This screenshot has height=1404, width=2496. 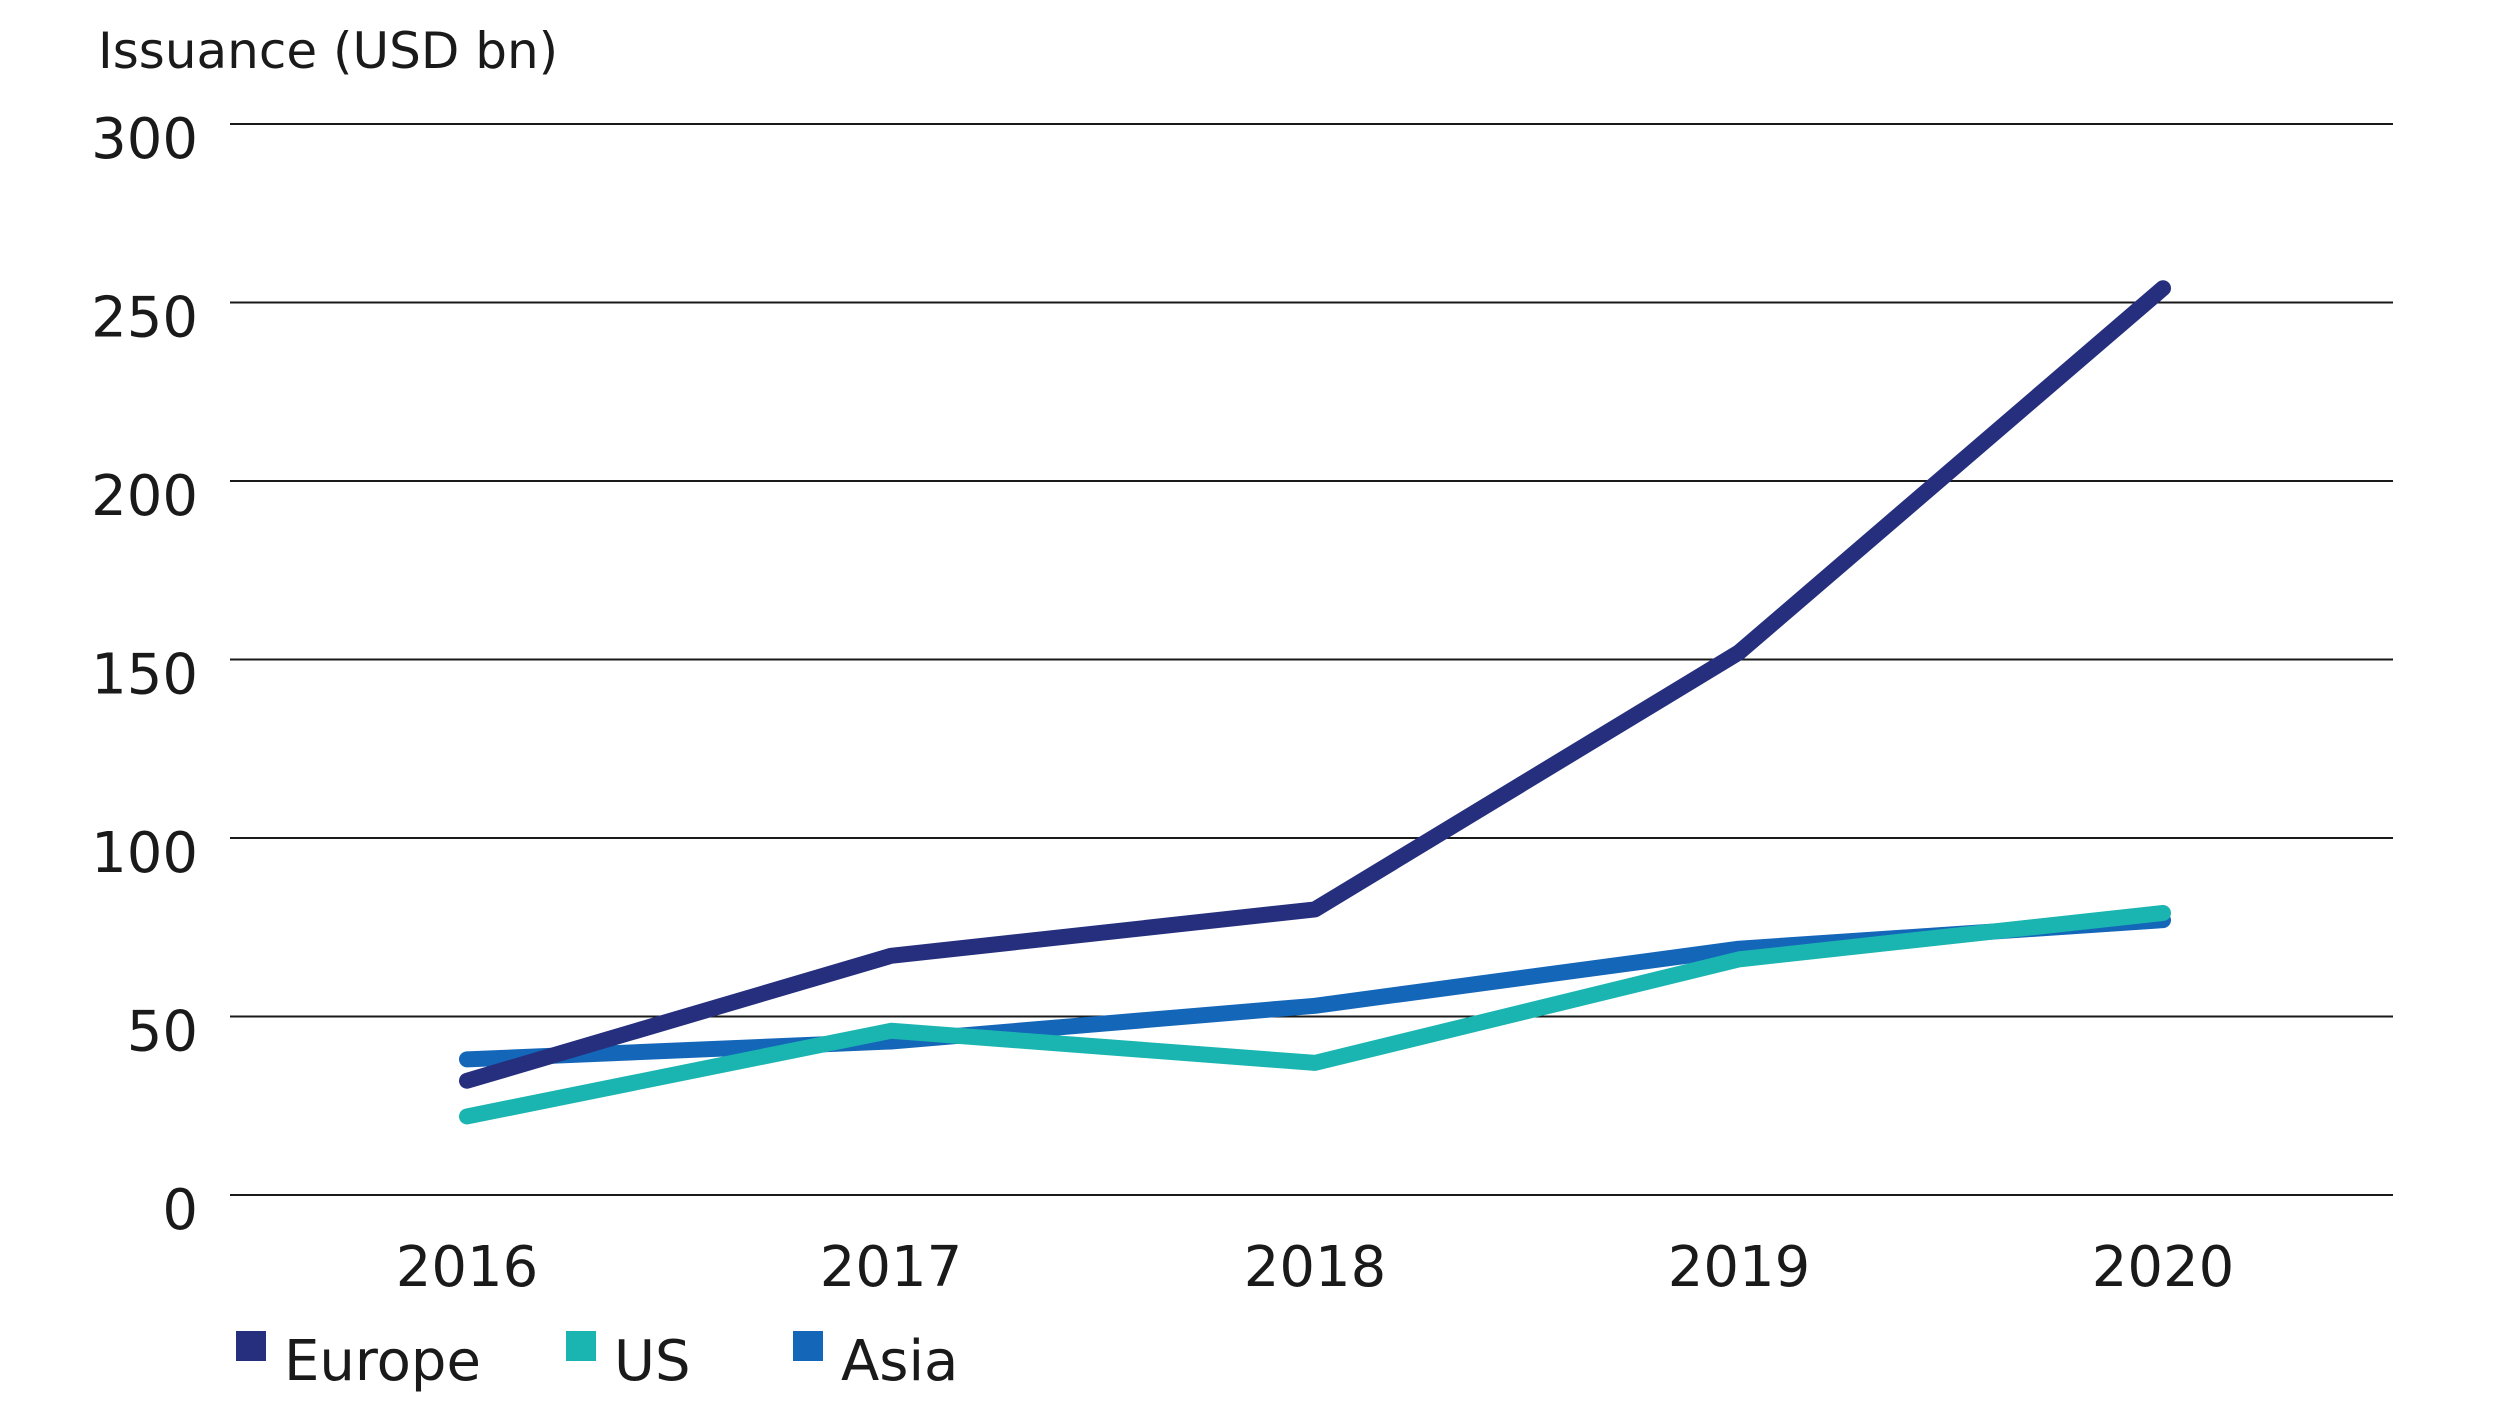 I want to click on y-tick-label-0: 0, so click(x=180, y=1210).